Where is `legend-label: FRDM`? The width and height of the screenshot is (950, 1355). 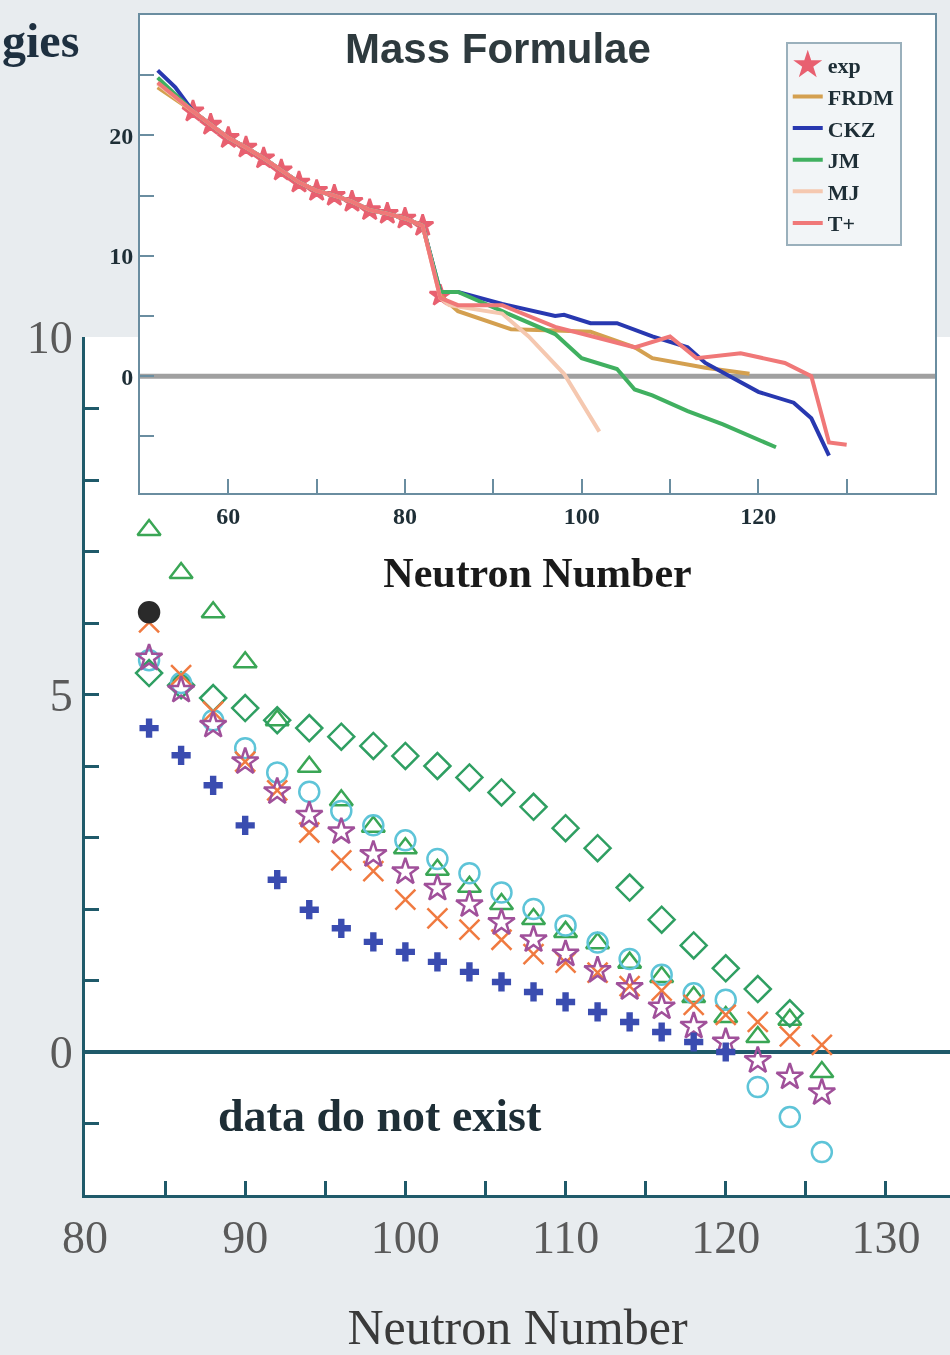 legend-label: FRDM is located at coordinates (860, 98).